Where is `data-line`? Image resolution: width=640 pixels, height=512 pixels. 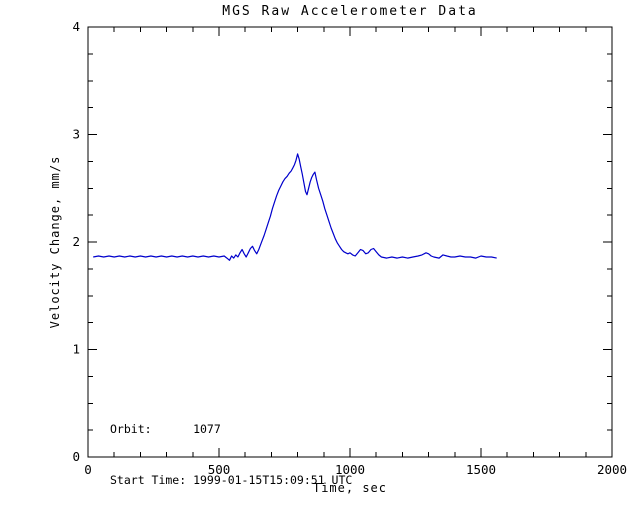 data-line is located at coordinates (295, 207).